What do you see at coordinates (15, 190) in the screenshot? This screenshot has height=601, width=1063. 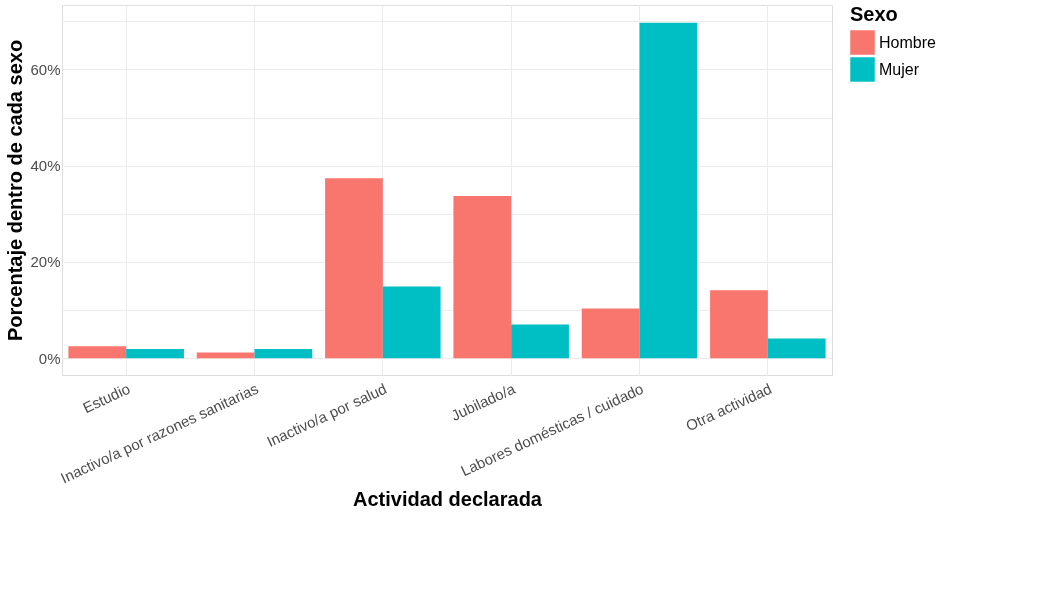 I see `y-axis-title: Porcentaje dentro de cada sexo` at bounding box center [15, 190].